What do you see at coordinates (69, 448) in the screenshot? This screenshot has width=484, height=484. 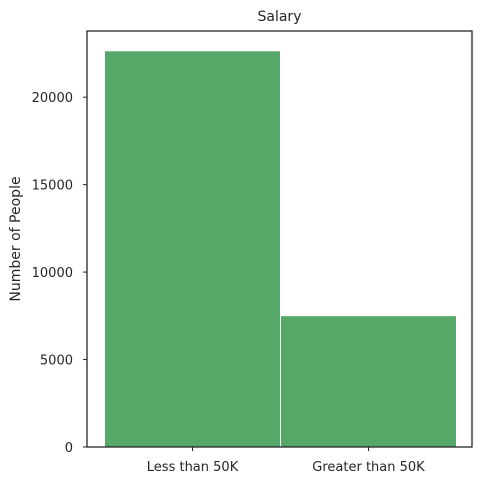 I see `y-tick-label-0: 0` at bounding box center [69, 448].